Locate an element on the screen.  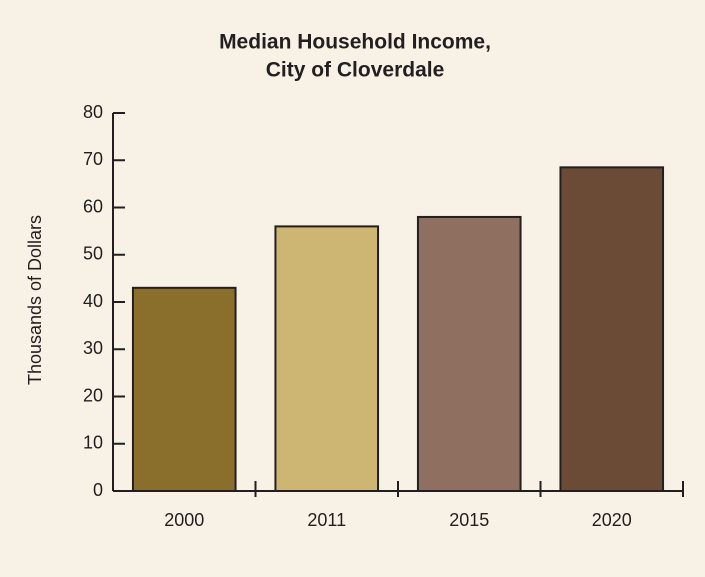
y-tick-label: 30 is located at coordinates (93, 348).